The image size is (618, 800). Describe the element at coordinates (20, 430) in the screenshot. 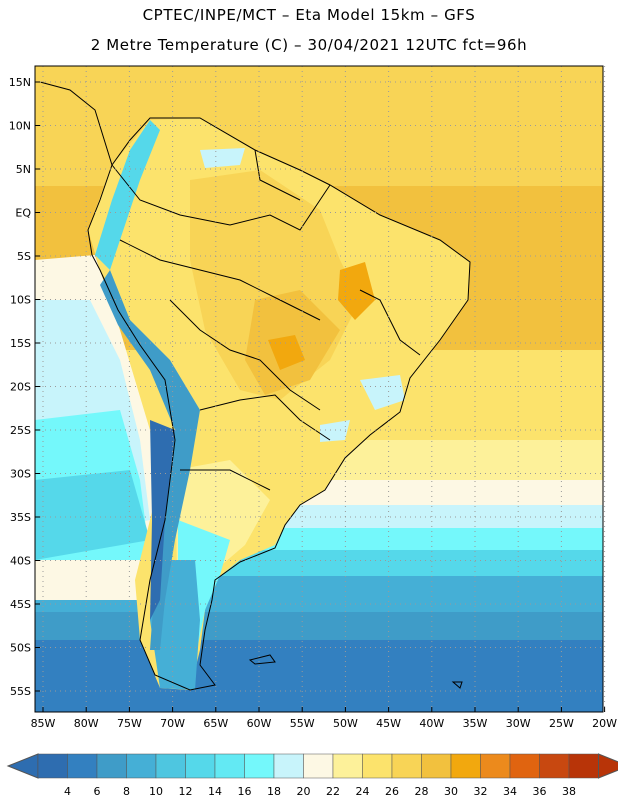

I see `lat-label: 25S` at that location.